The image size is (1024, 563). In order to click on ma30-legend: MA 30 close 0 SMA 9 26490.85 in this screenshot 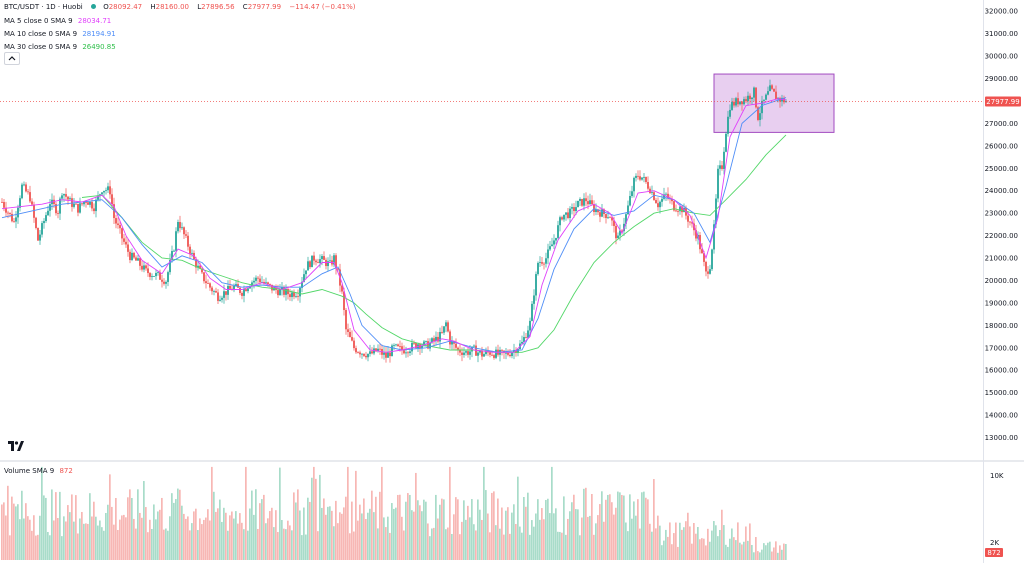, I will do `click(61, 47)`.